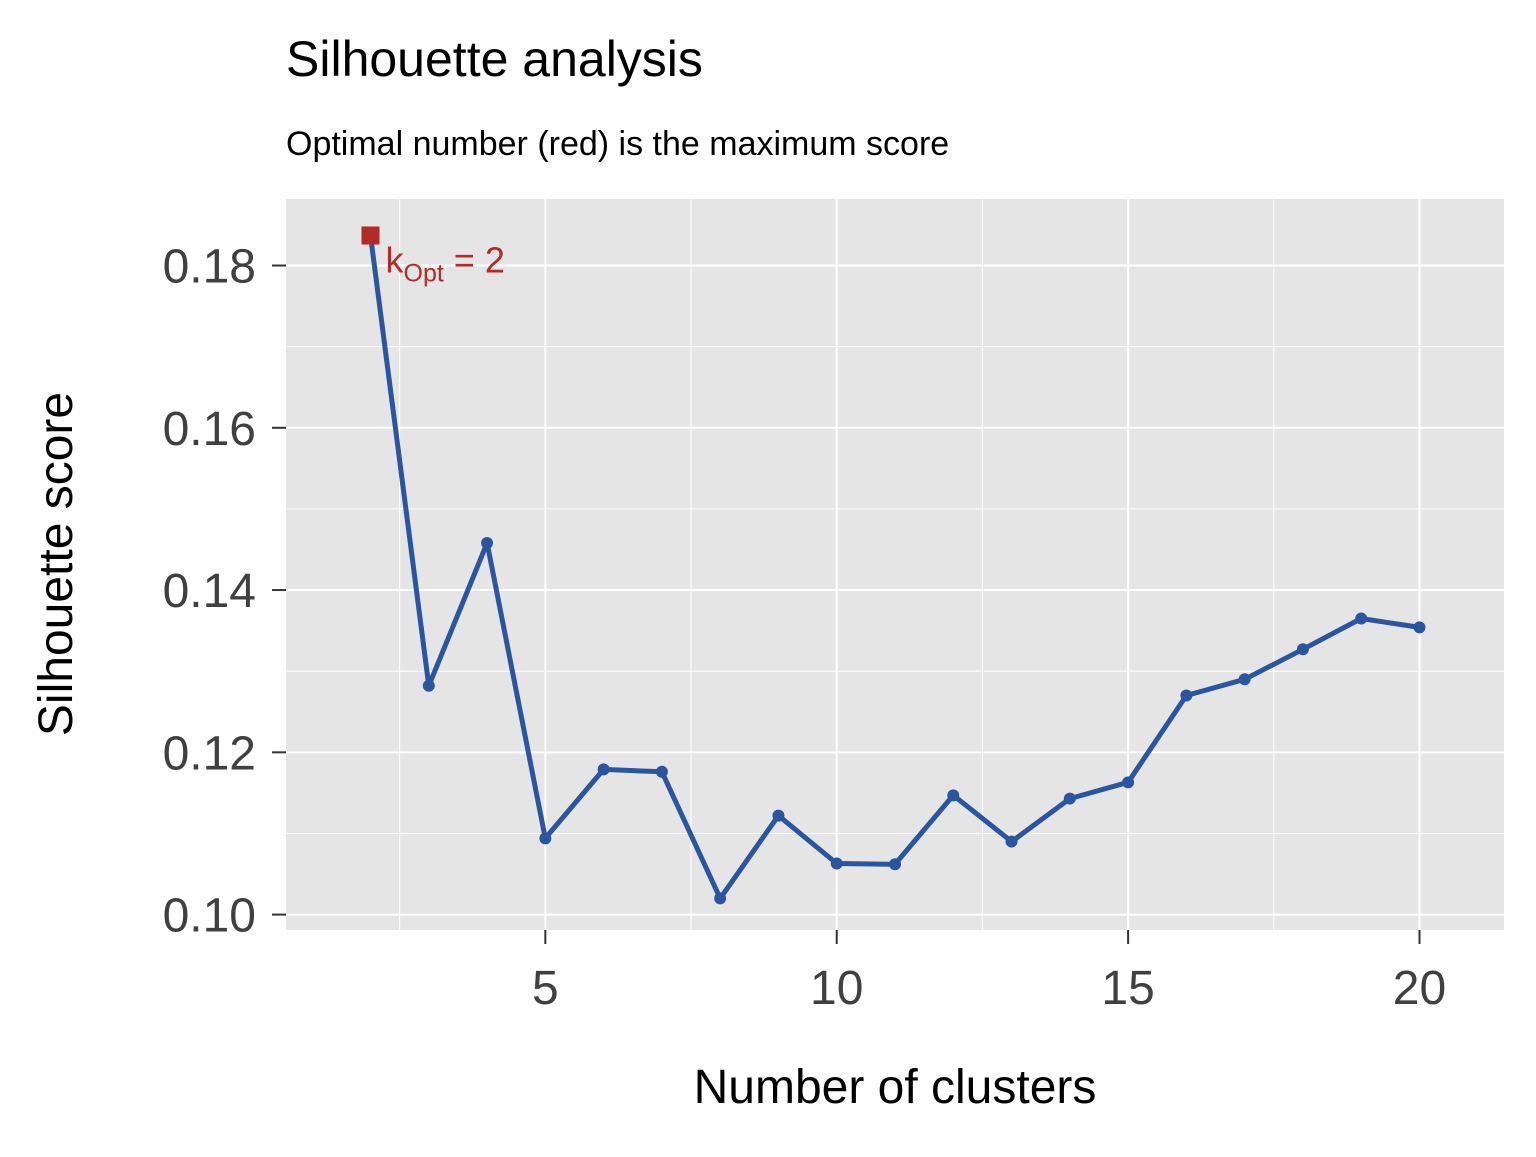  Describe the element at coordinates (494, 59) in the screenshot. I see `chart-title: Silhouette analysis` at that location.